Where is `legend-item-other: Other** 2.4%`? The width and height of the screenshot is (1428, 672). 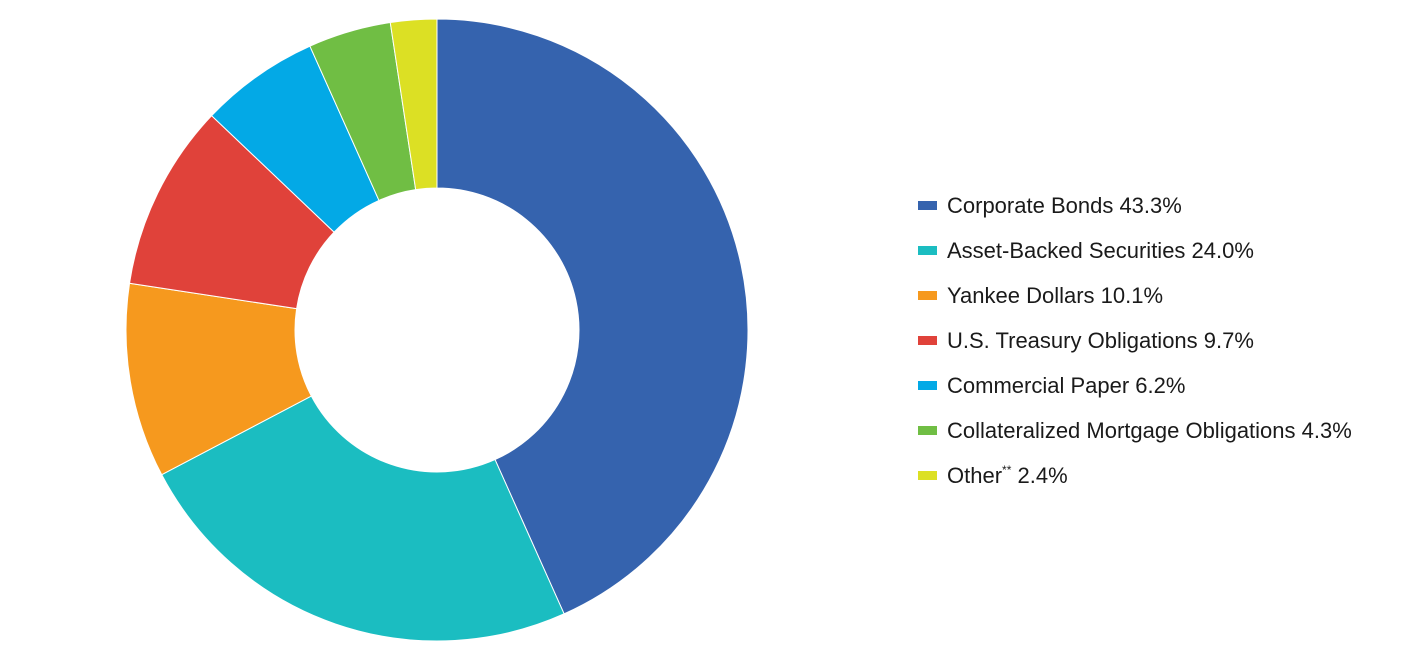 legend-item-other: Other** 2.4% is located at coordinates (1135, 475).